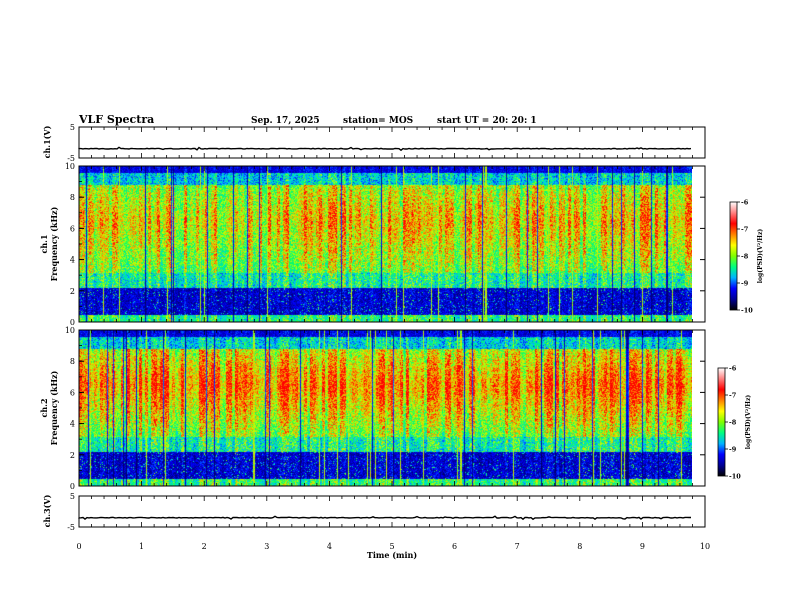 The height and width of the screenshot is (612, 792). Describe the element at coordinates (72, 228) in the screenshot. I see `panel-ch1-spectrogram-ytick-label: 6` at that location.